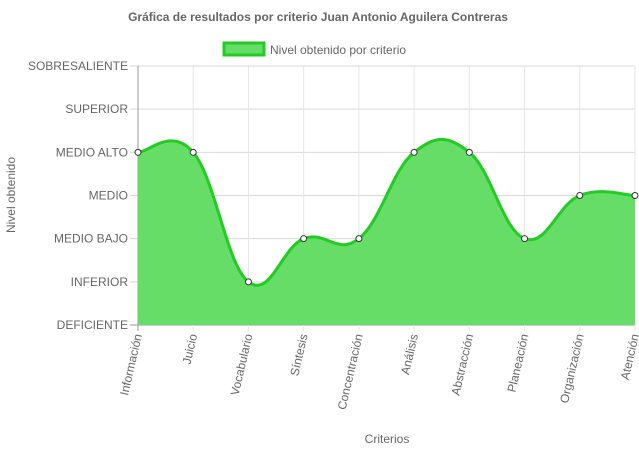 The image size is (639, 452). What do you see at coordinates (100, 282) in the screenshot?
I see `y-tick-label: INFERIOR` at bounding box center [100, 282].